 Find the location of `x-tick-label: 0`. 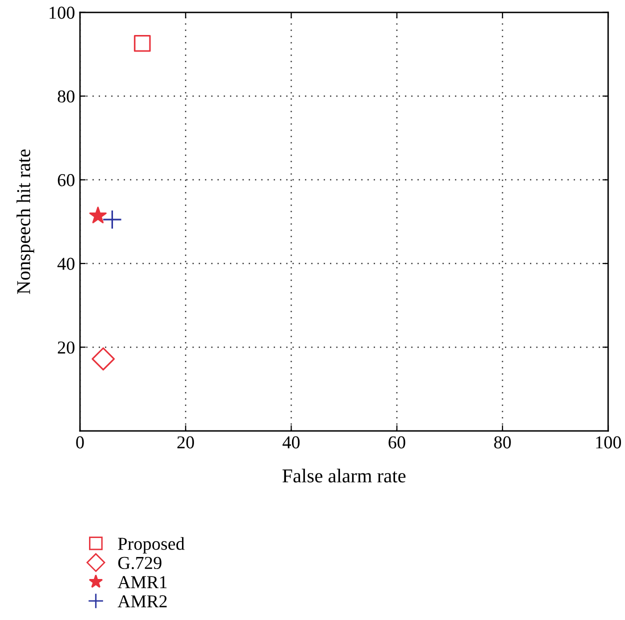

x-tick-label: 0 is located at coordinates (80, 442).